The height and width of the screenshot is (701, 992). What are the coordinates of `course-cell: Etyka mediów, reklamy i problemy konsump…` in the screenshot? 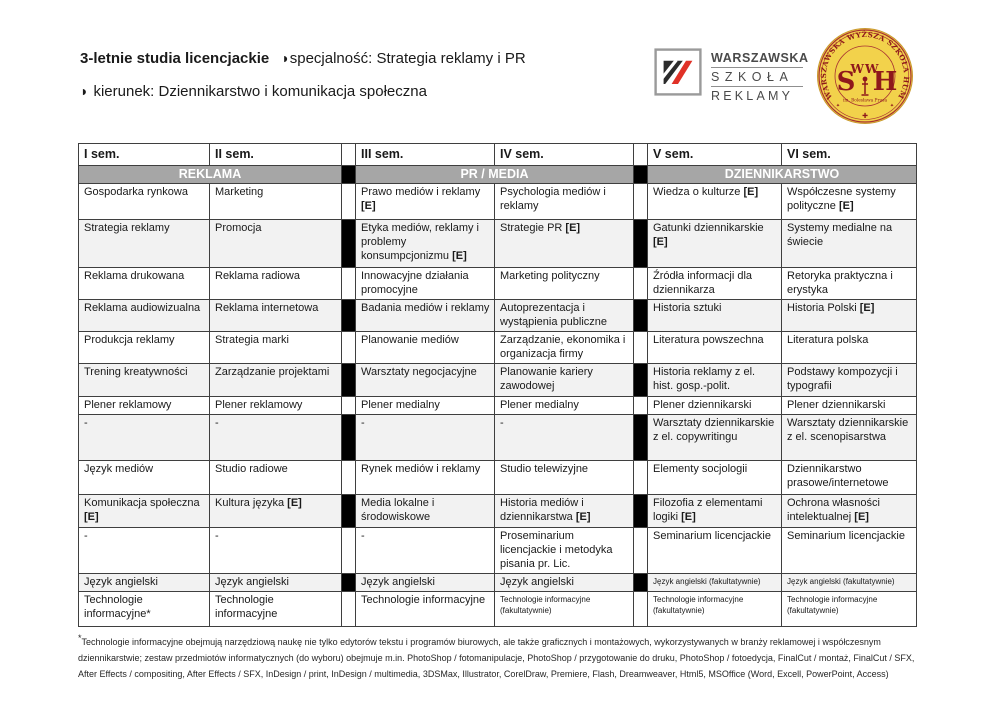 It's located at (425, 243).